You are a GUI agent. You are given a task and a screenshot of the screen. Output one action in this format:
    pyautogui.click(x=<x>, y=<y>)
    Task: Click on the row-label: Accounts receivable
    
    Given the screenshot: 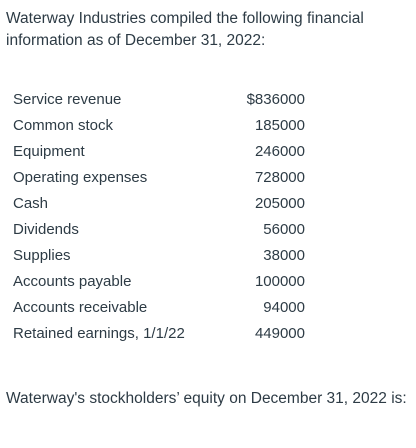 What is the action you would take?
    pyautogui.click(x=80, y=307)
    